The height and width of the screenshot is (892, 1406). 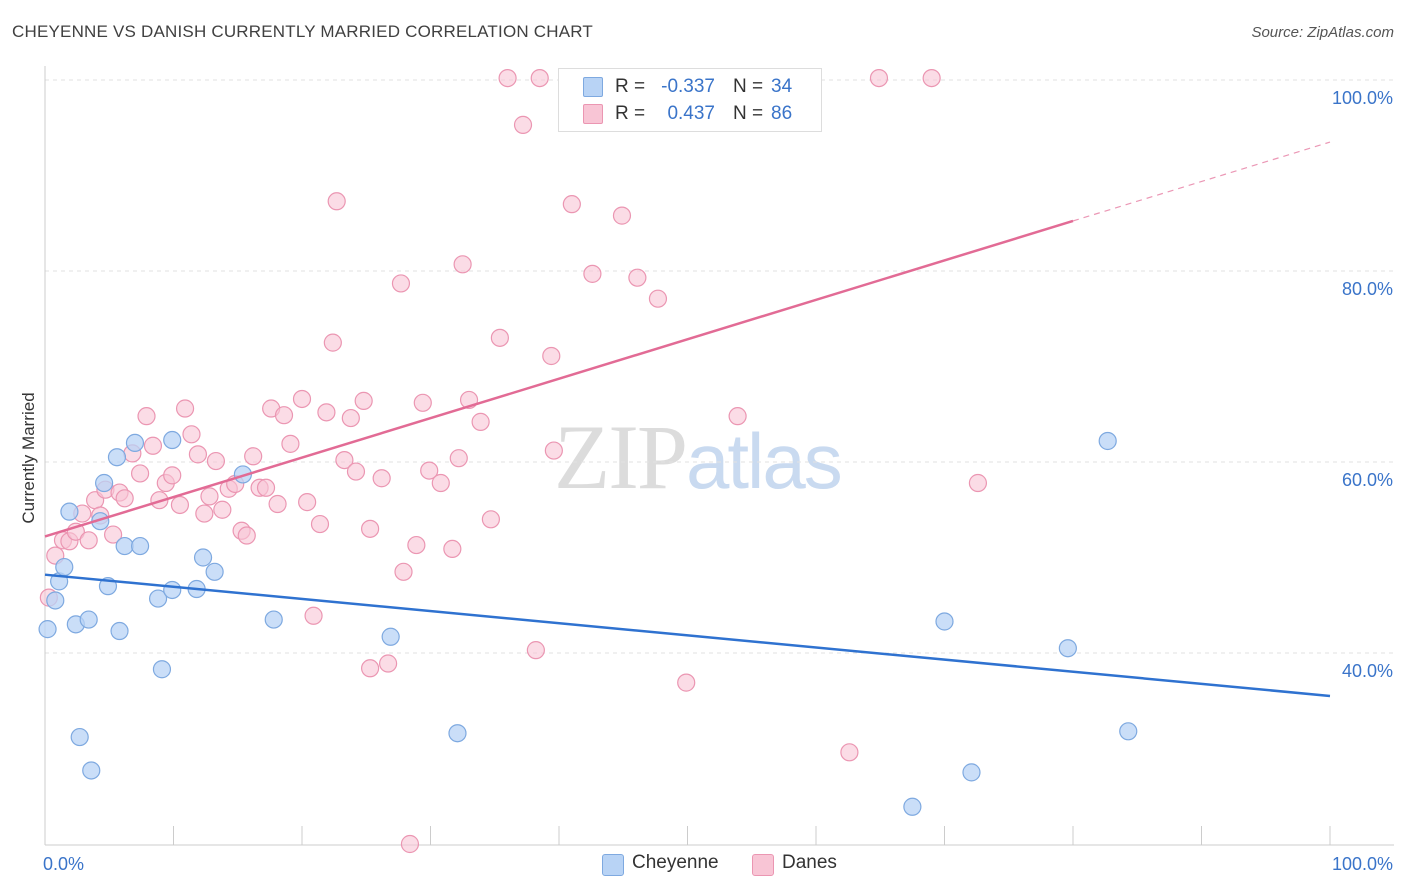 I want to click on watermark-atlas: atlas, so click(x=764, y=461).